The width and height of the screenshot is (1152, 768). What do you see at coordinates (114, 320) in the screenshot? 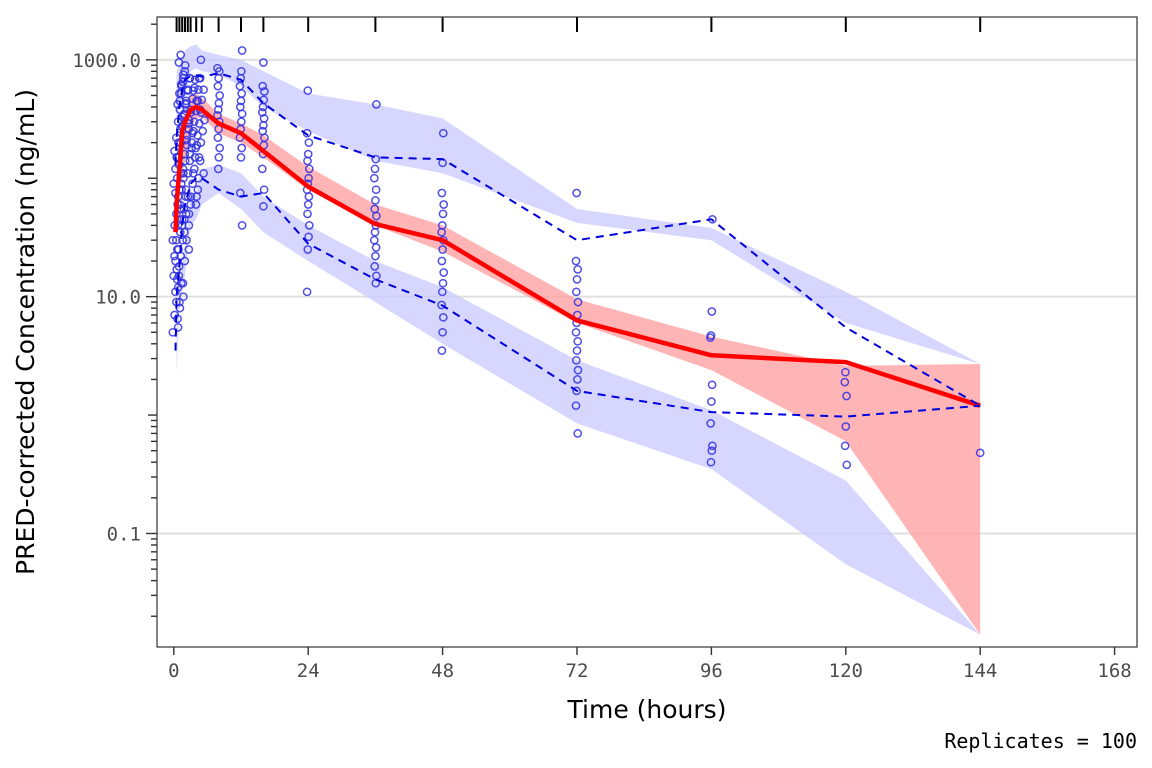
I see `y-axis: 1000.0 10.0 0.1` at bounding box center [114, 320].